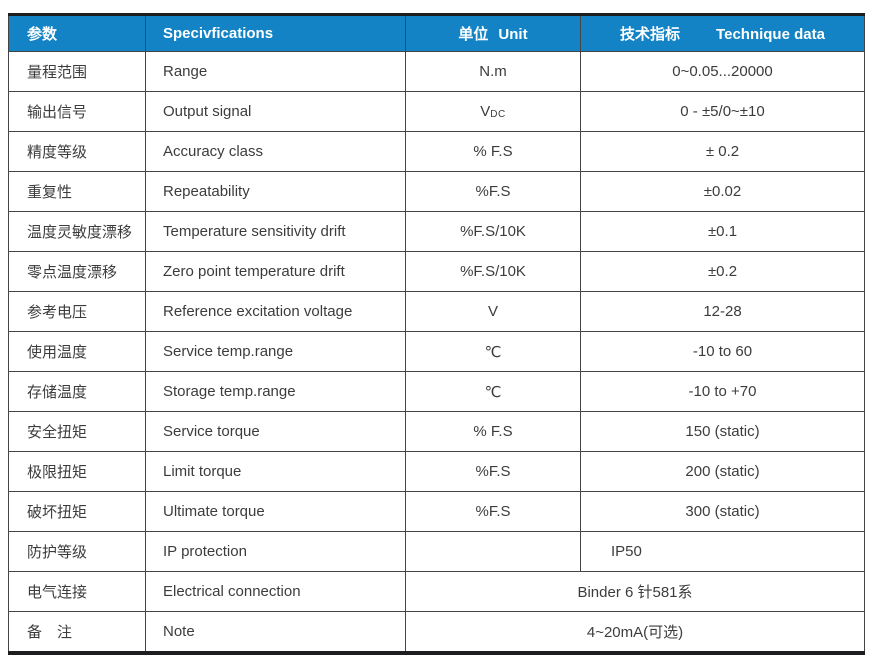  Describe the element at coordinates (57, 472) in the screenshot. I see `param-zh-label: 极限扭矩` at that location.